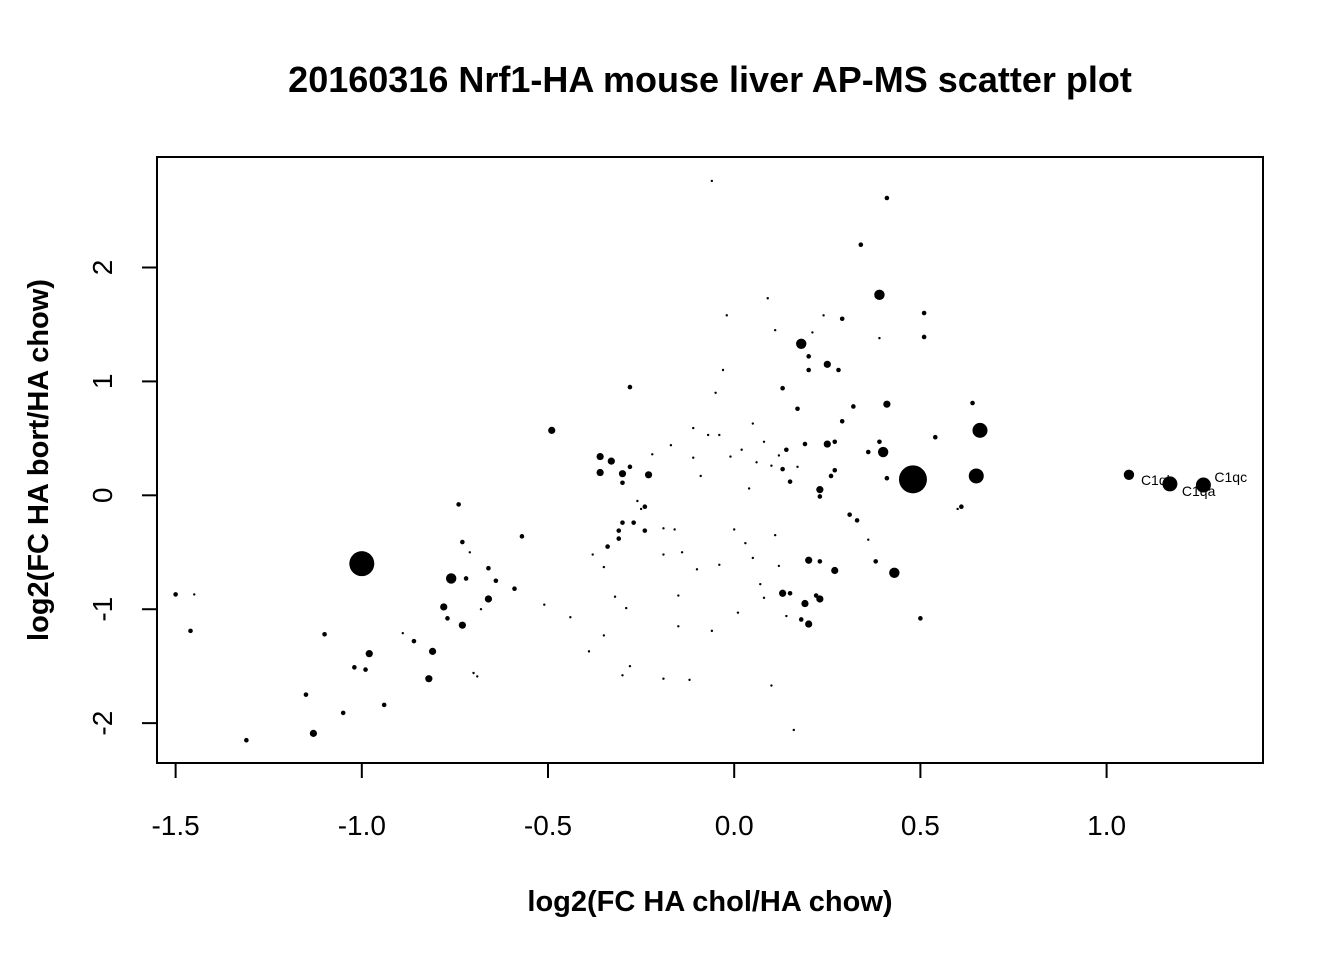 The width and height of the screenshot is (1344, 960). Describe the element at coordinates (102, 496) in the screenshot. I see `y-tick-label: 0` at that location.